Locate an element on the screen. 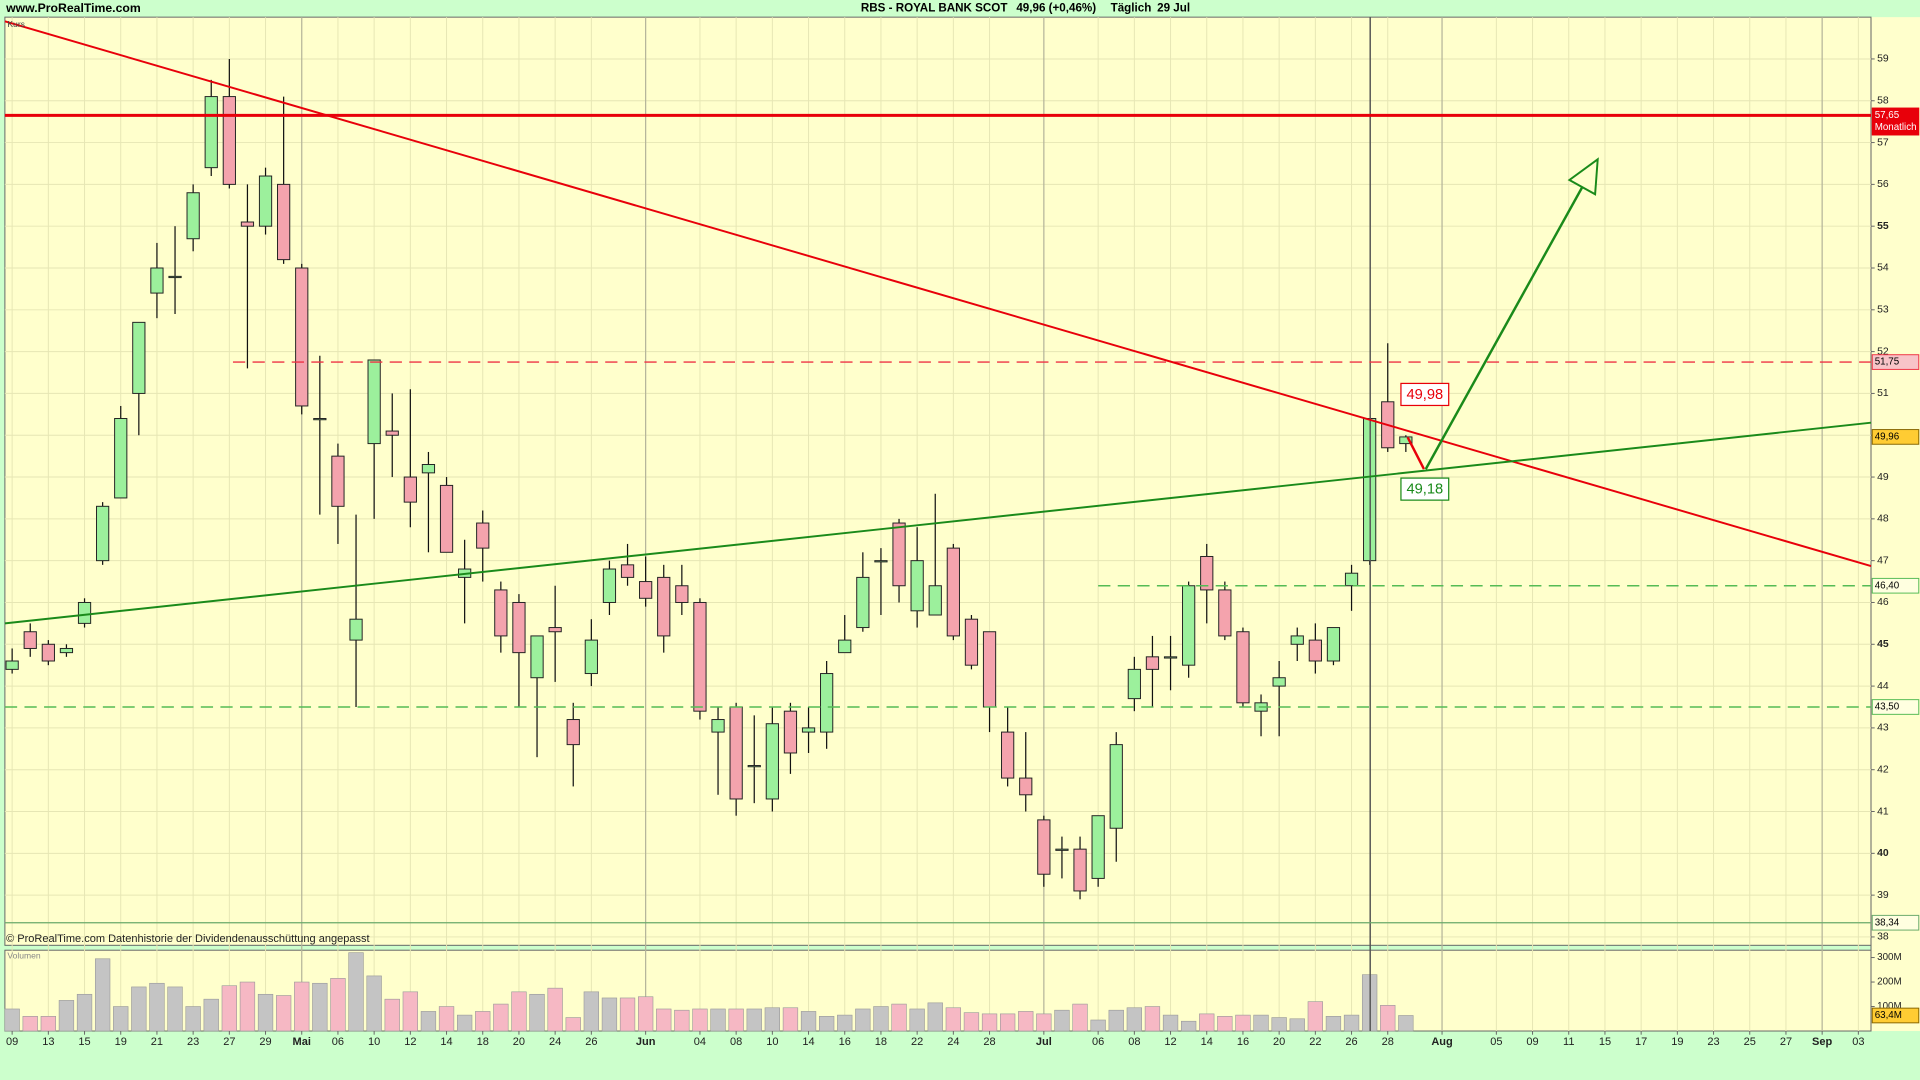 This screenshot has height=1080, width=1920. y-tick-label: 49 is located at coordinates (1883, 477).